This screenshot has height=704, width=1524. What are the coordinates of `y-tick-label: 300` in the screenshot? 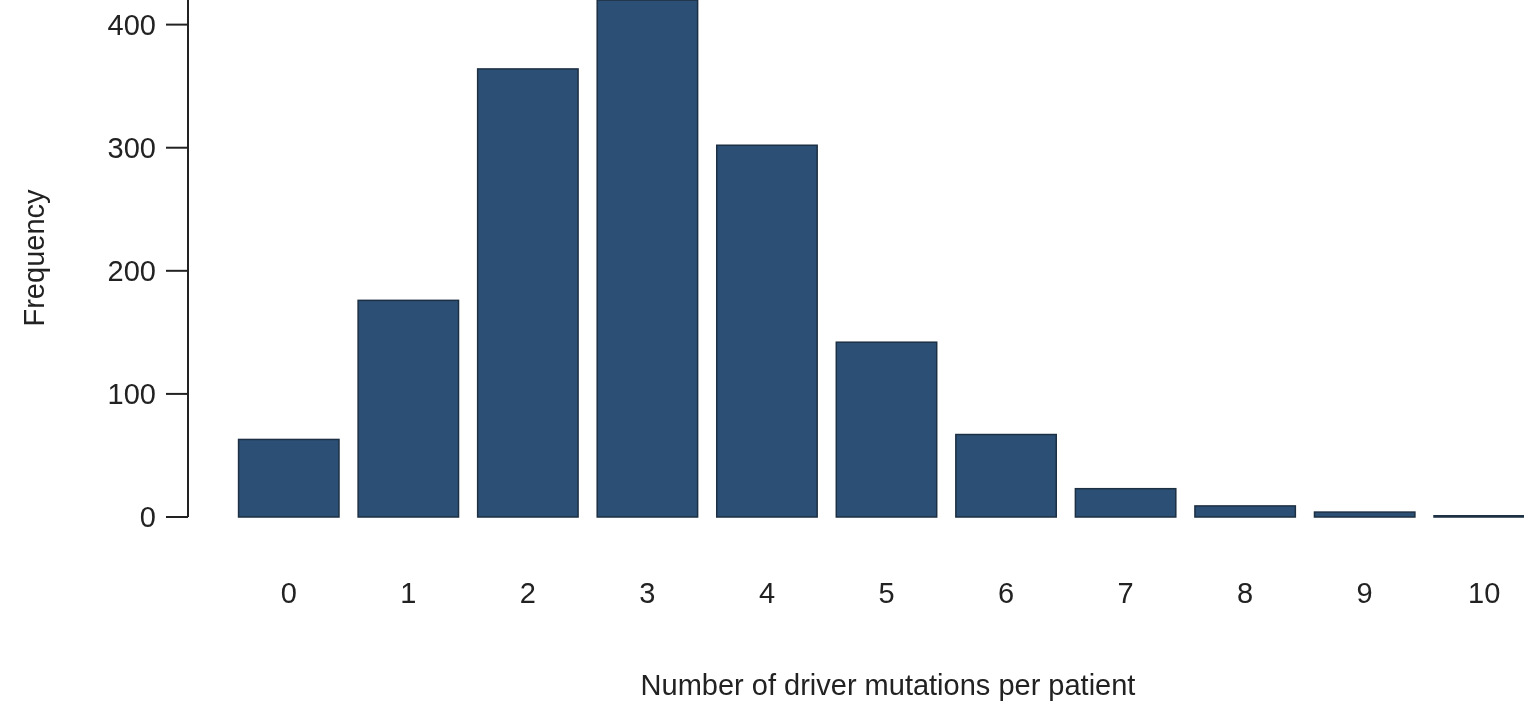 It's located at (131, 147).